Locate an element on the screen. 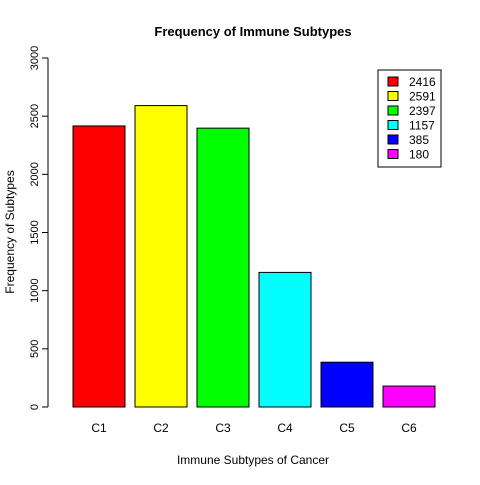  x-tick-label: C3 is located at coordinates (223, 428).